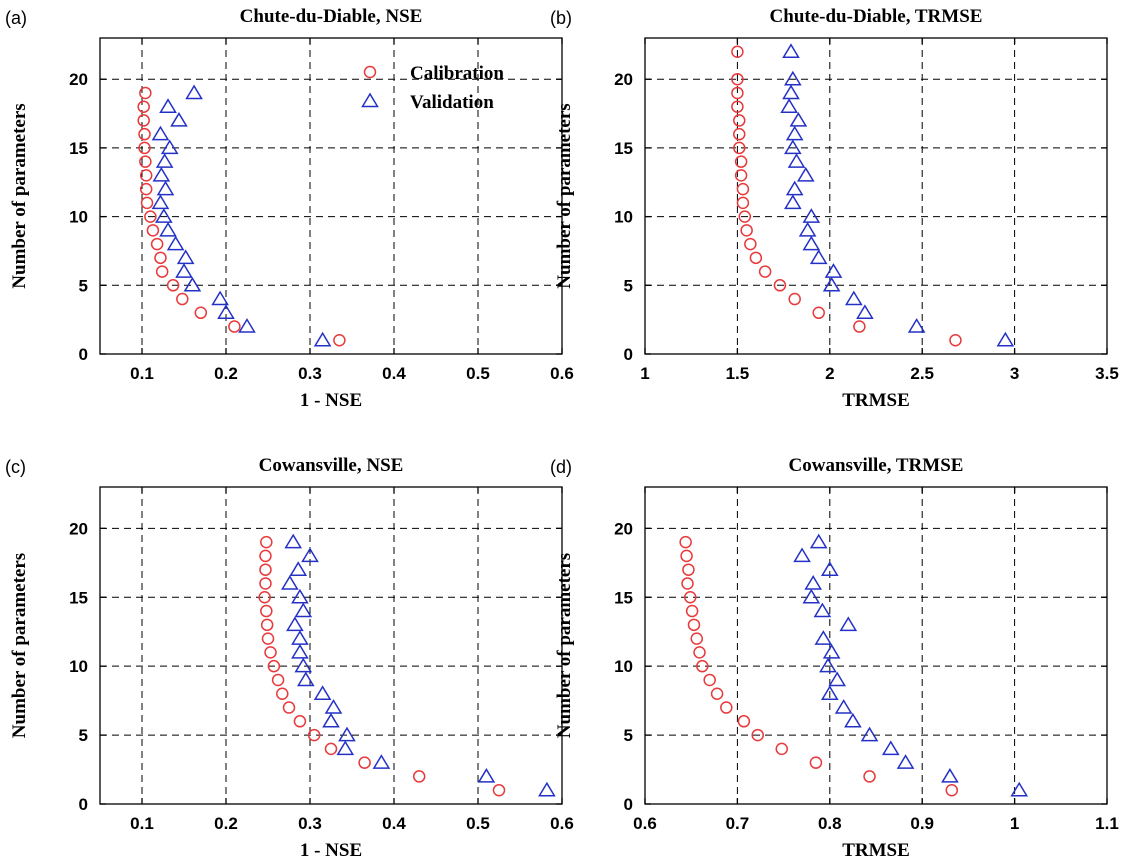 The width and height of the screenshot is (1129, 863). What do you see at coordinates (738, 373) in the screenshot?
I see `x-tick-label: 1.5` at bounding box center [738, 373].